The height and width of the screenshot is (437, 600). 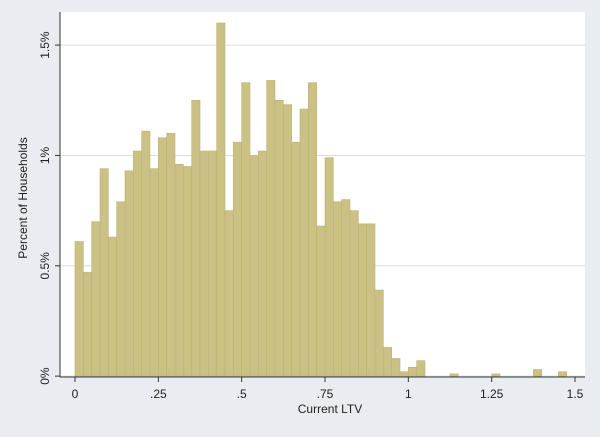 I want to click on y-tick-label: 1%, so click(x=45, y=155).